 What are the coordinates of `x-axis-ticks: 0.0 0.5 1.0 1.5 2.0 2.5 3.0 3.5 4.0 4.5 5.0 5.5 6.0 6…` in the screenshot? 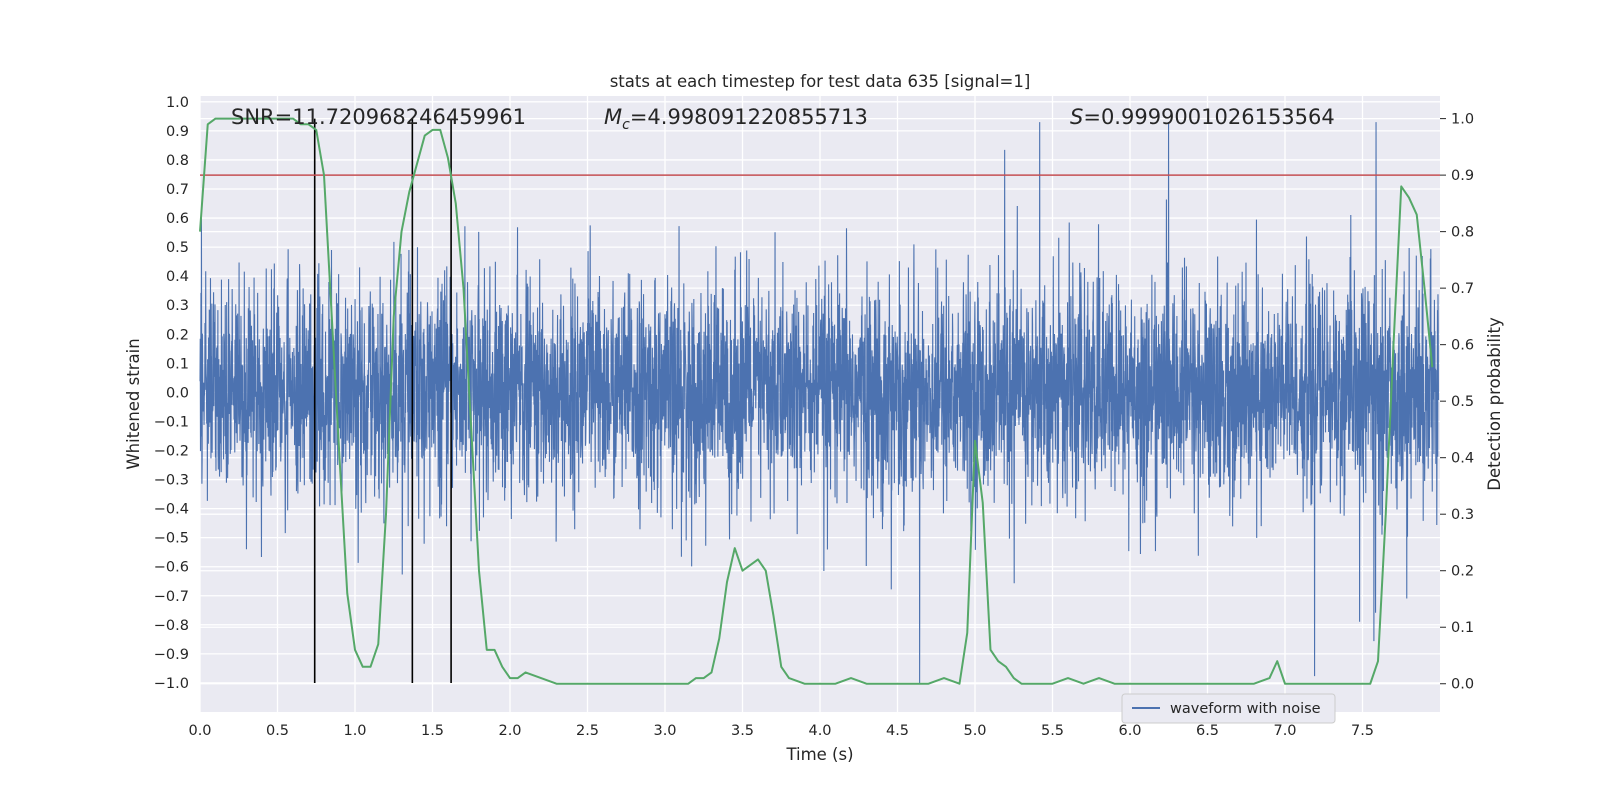 It's located at (781, 731).